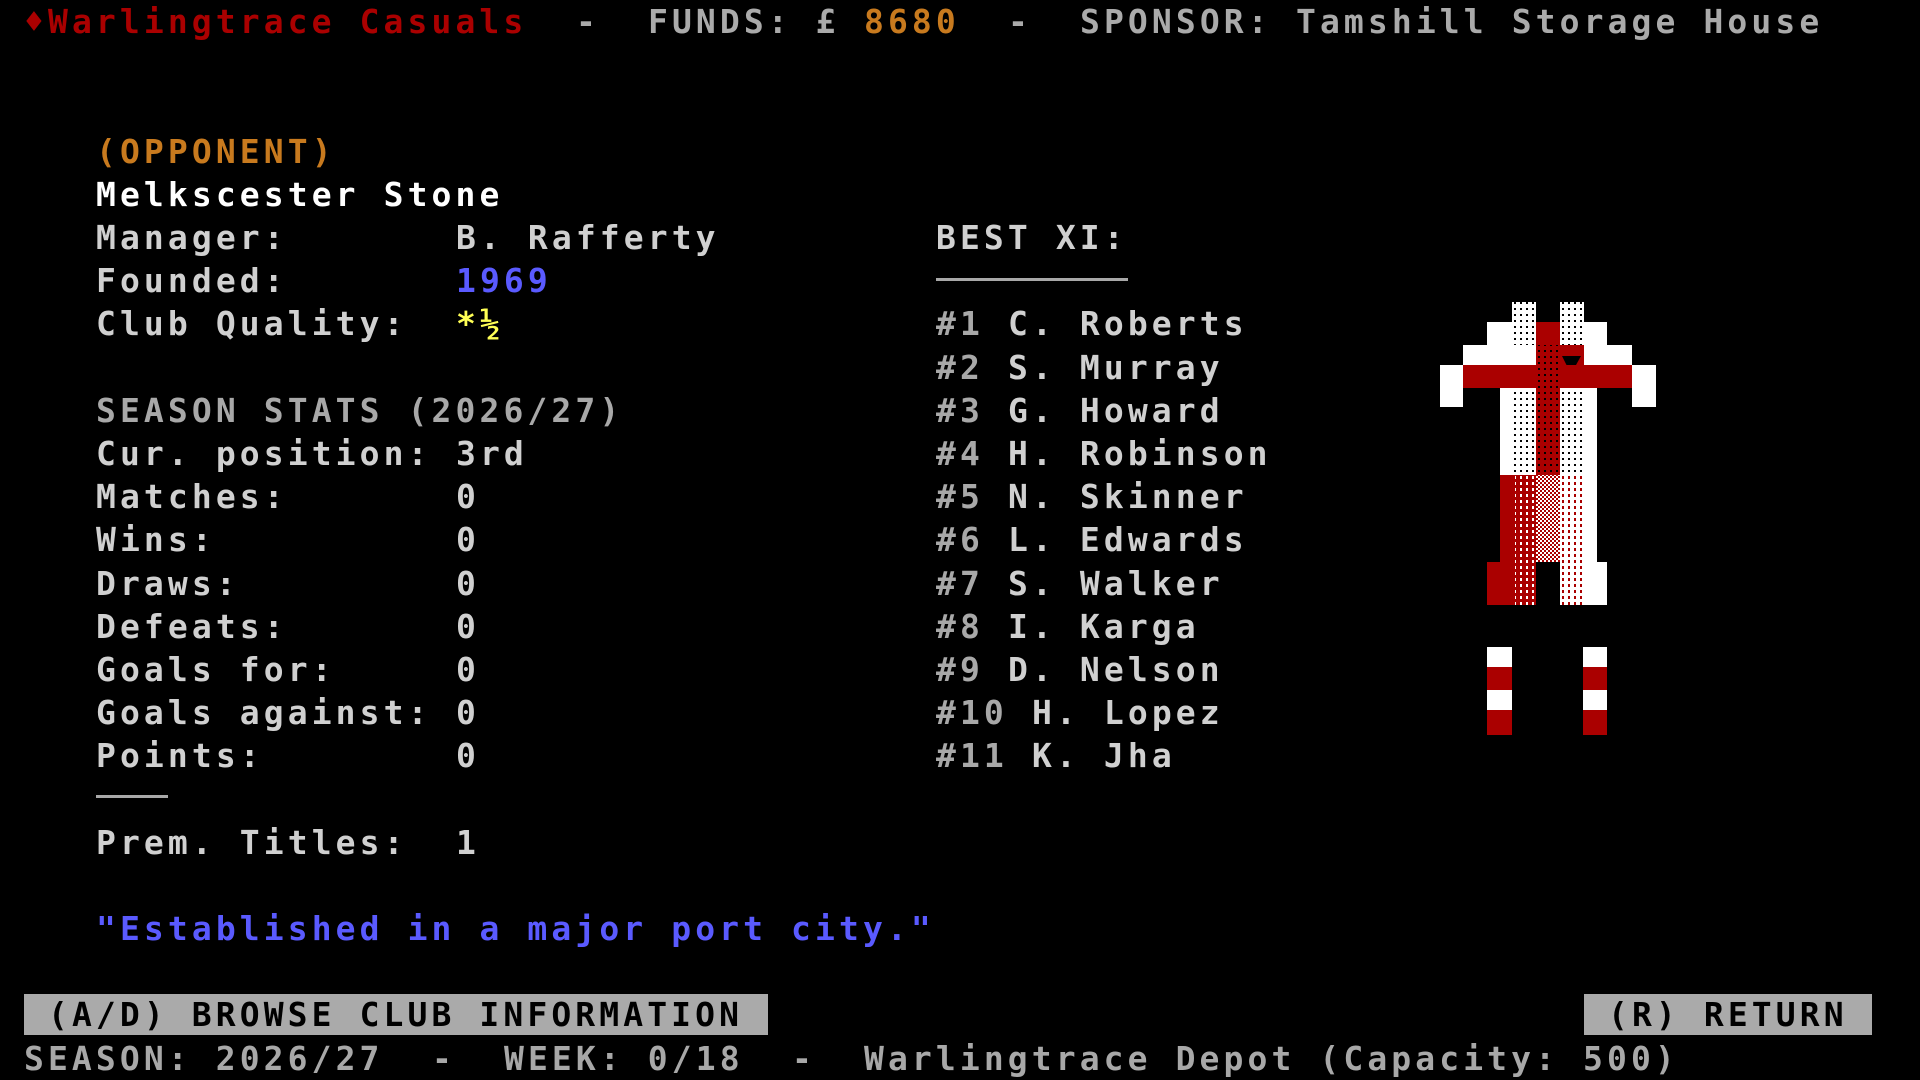 The height and width of the screenshot is (1080, 1920). I want to click on stat-label: Goals against:, so click(264, 713).